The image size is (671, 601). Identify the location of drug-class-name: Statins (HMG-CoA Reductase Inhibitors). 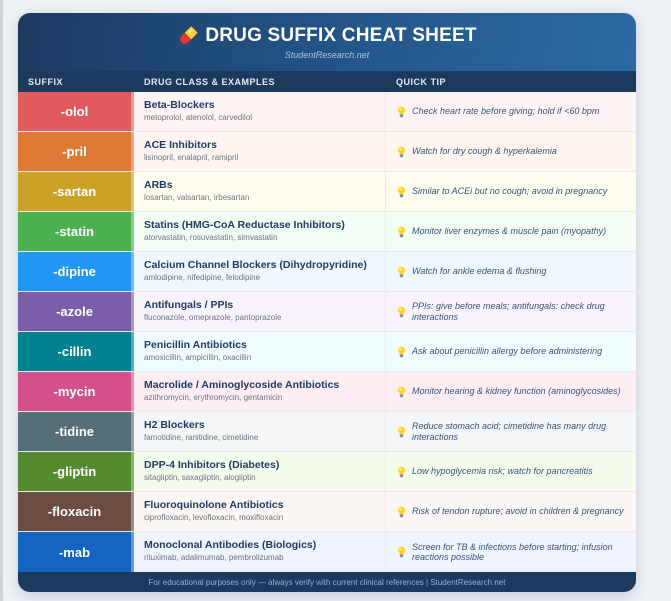
(244, 225).